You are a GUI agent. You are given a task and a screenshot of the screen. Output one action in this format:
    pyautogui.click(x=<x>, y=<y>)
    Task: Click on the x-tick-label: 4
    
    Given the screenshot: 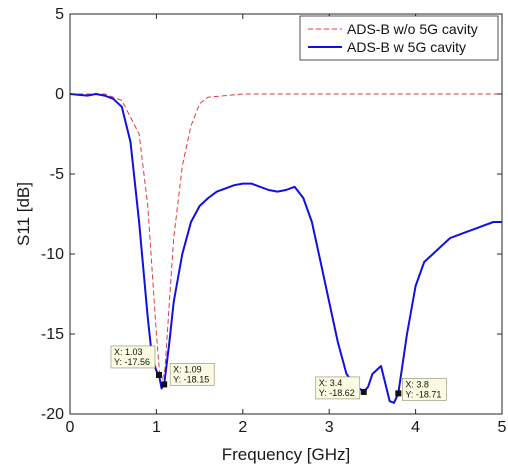 What is the action you would take?
    pyautogui.click(x=415, y=427)
    